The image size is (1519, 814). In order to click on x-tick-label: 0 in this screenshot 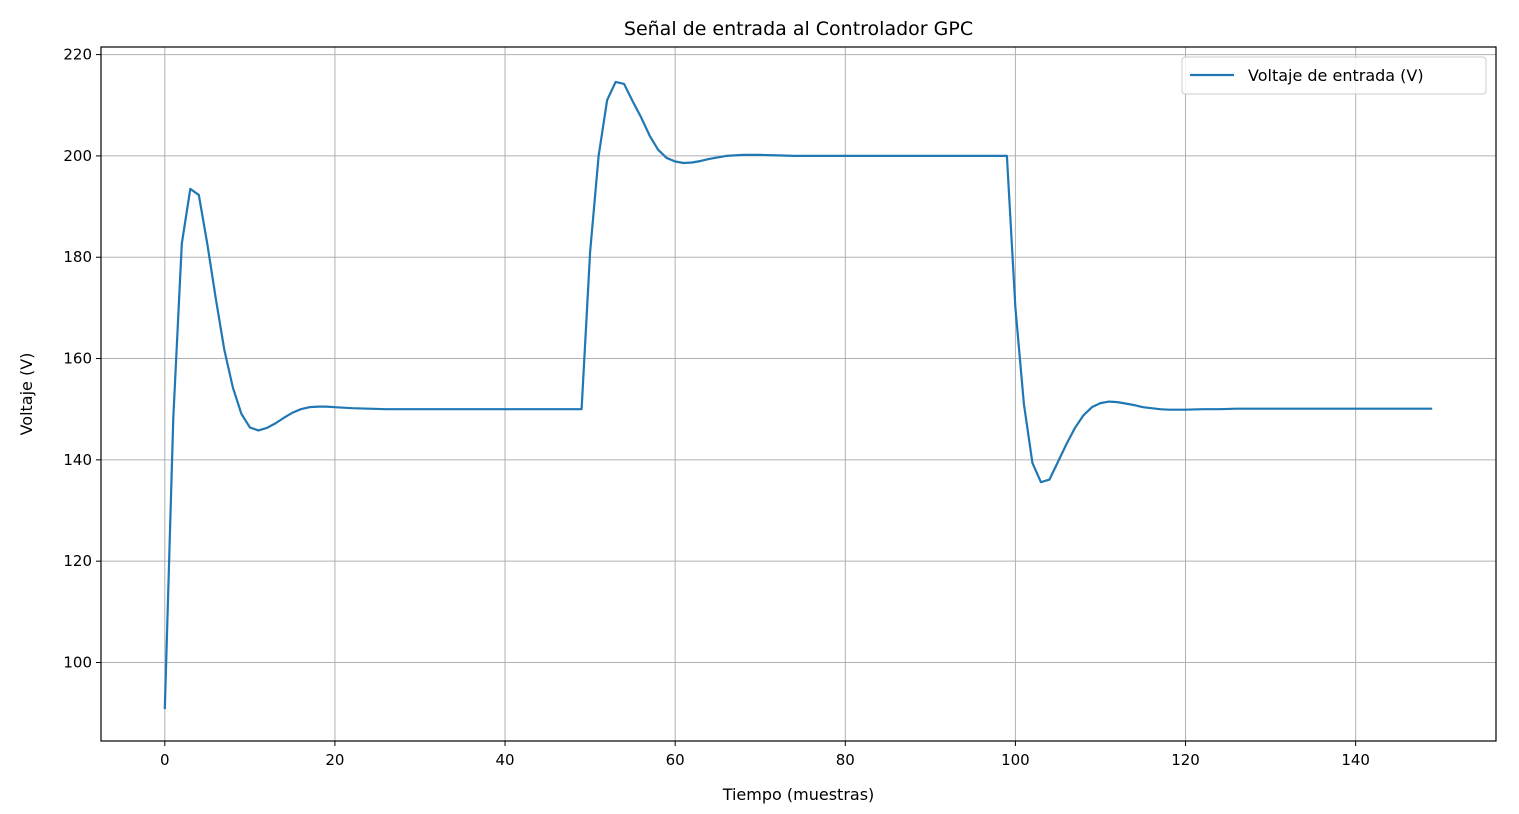, I will do `click(165, 760)`.